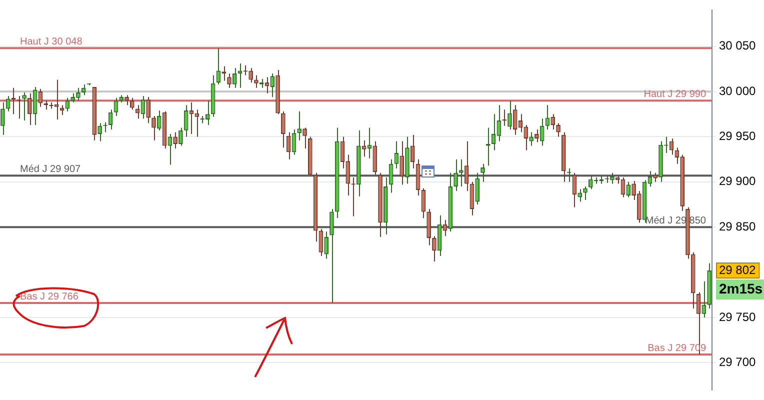 The width and height of the screenshot is (764, 400). What do you see at coordinates (737, 269) in the screenshot?
I see `text: 29 802` at bounding box center [737, 269].